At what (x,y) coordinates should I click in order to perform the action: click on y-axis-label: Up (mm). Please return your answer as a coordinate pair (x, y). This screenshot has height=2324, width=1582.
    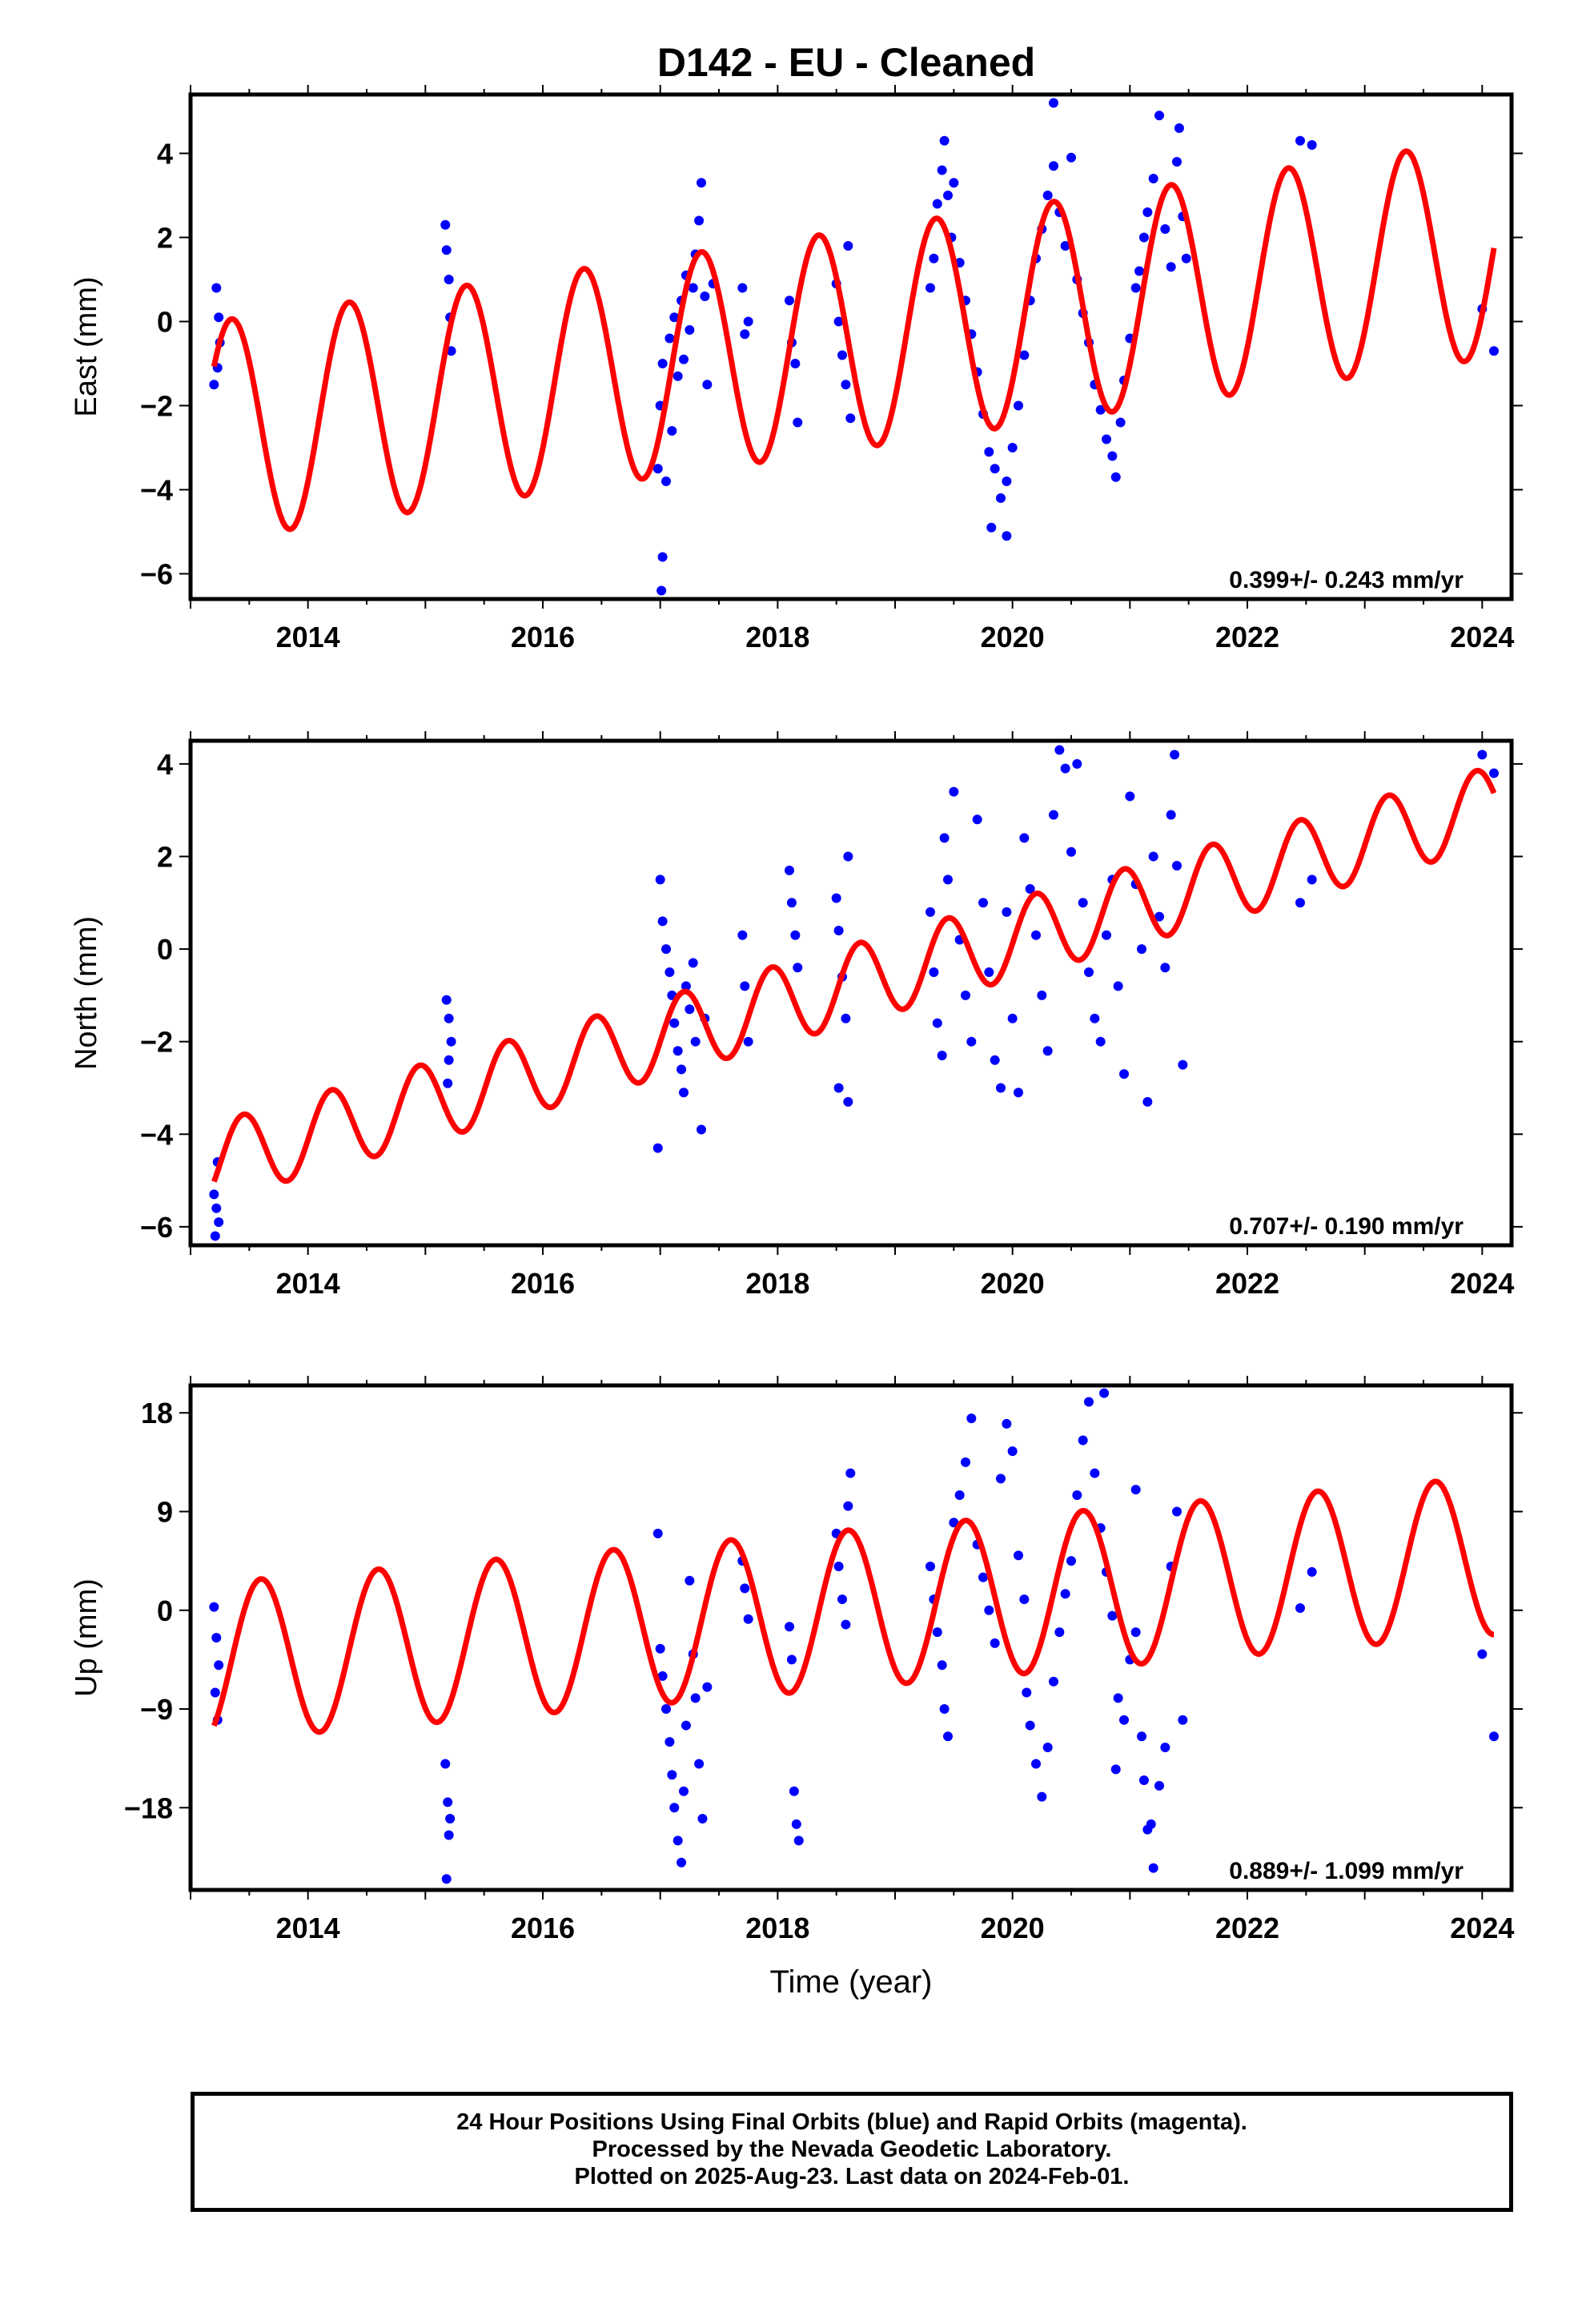
    Looking at the image, I should click on (86, 1637).